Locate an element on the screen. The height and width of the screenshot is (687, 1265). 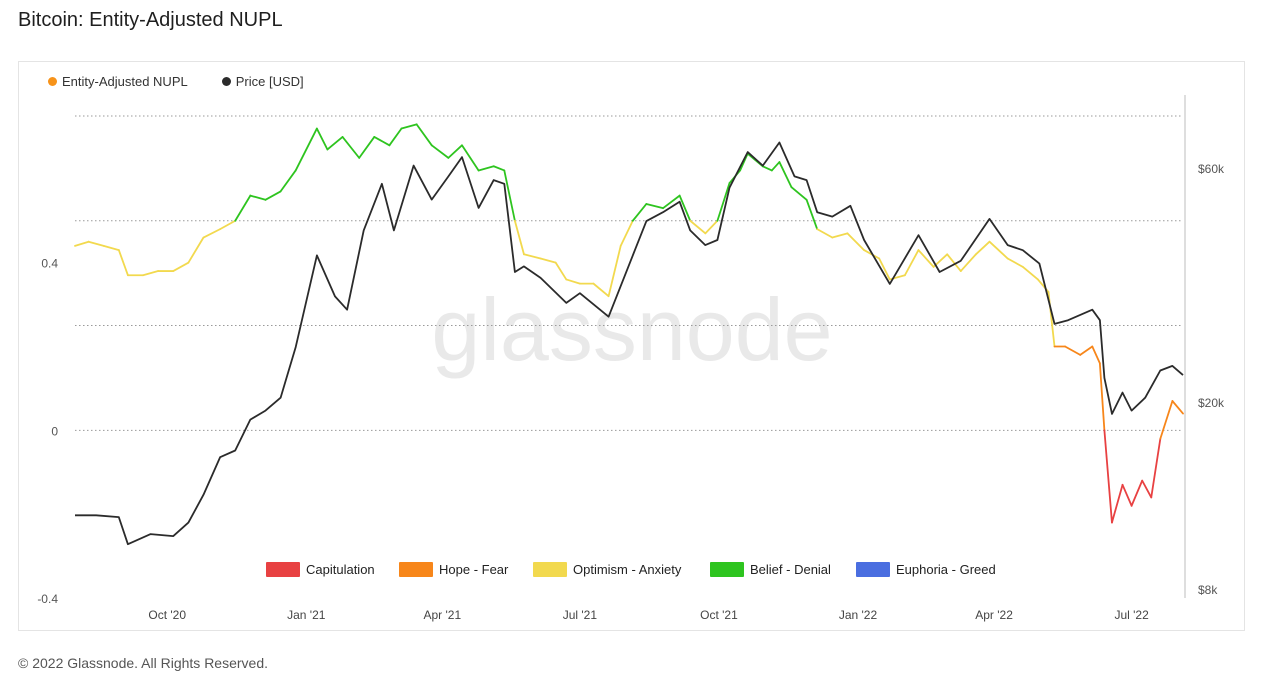
zone-legend-label: Euphoria - Greed is located at coordinates (946, 569).